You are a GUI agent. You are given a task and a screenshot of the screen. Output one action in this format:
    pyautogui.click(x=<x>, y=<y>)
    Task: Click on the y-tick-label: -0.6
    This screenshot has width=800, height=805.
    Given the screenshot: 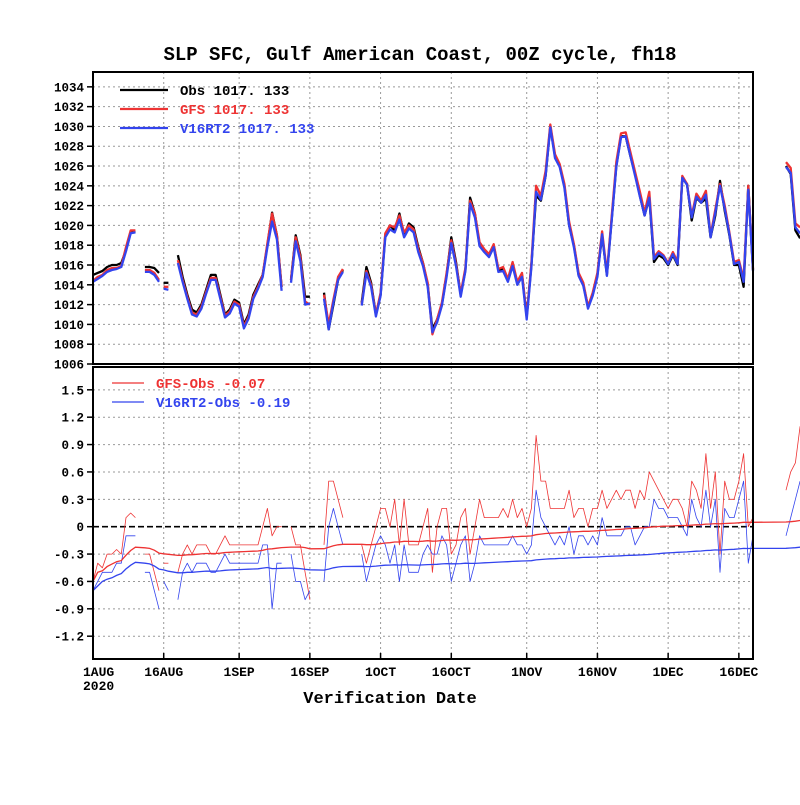 What is the action you would take?
    pyautogui.click(x=69, y=583)
    